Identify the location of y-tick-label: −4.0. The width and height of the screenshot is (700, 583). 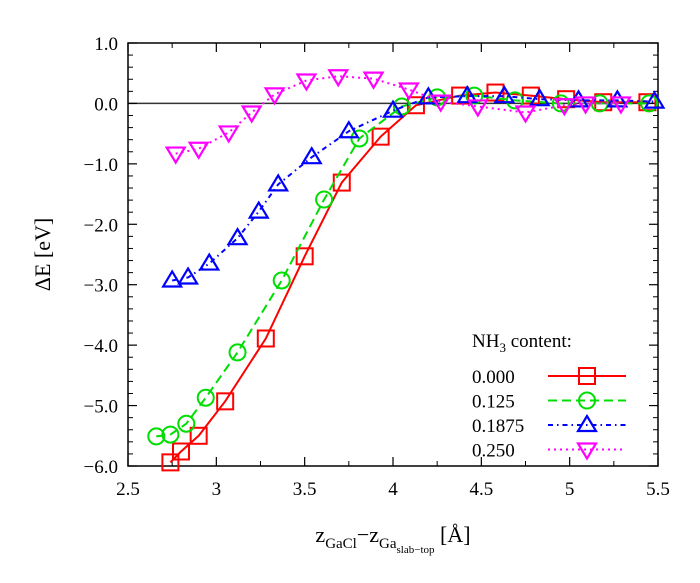
(101, 346).